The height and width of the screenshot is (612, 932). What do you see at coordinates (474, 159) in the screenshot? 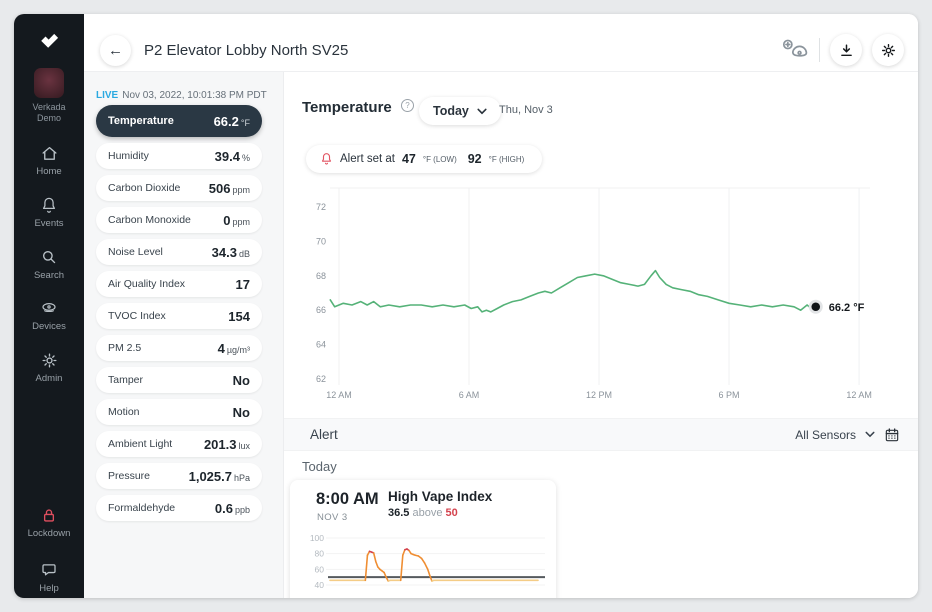
I see `alert-high-value: 92` at bounding box center [474, 159].